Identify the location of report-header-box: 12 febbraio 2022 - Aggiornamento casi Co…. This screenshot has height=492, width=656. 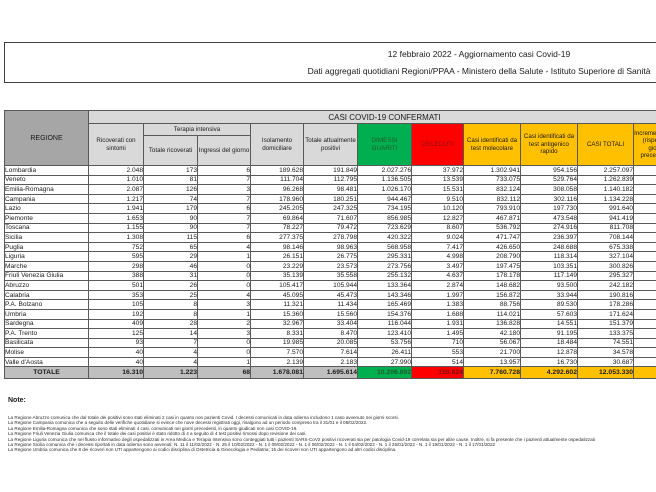
(330, 62).